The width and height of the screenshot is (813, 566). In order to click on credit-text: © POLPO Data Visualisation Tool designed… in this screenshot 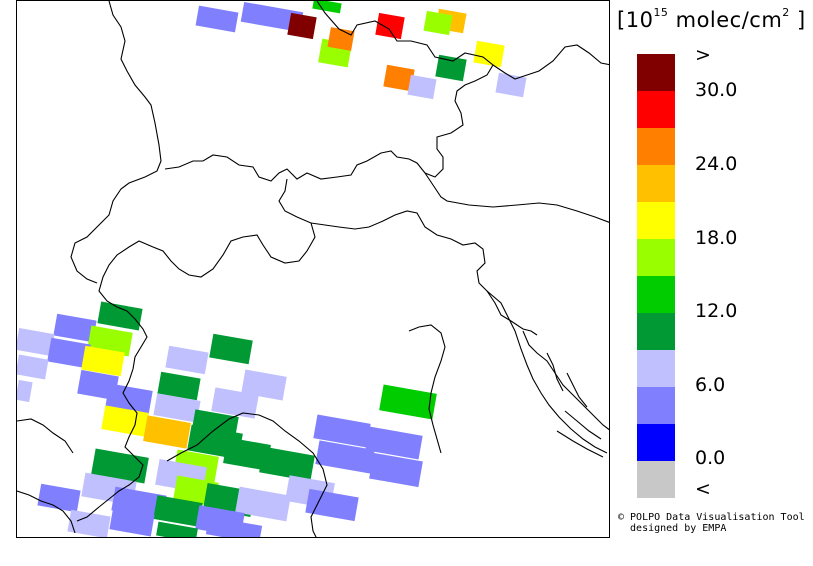, I will do `click(711, 523)`.